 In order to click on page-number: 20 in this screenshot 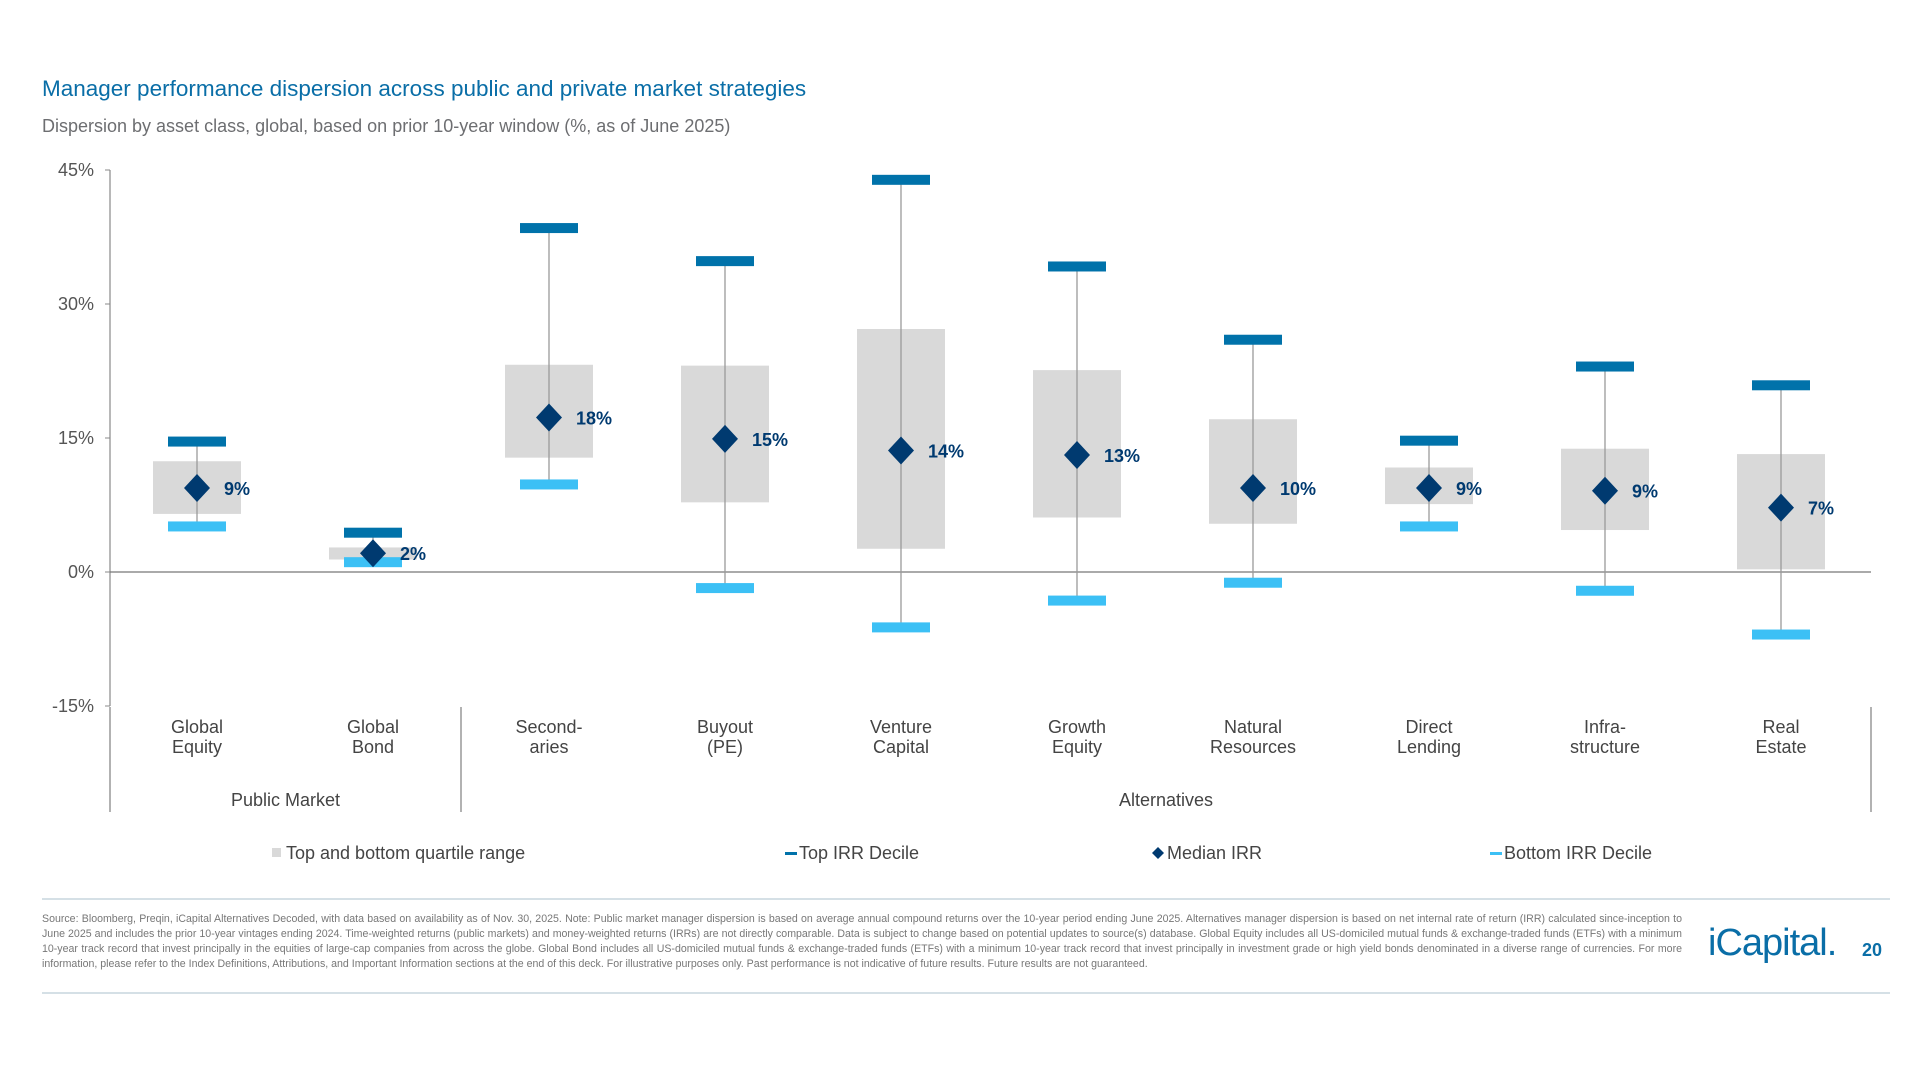, I will do `click(1872, 950)`.